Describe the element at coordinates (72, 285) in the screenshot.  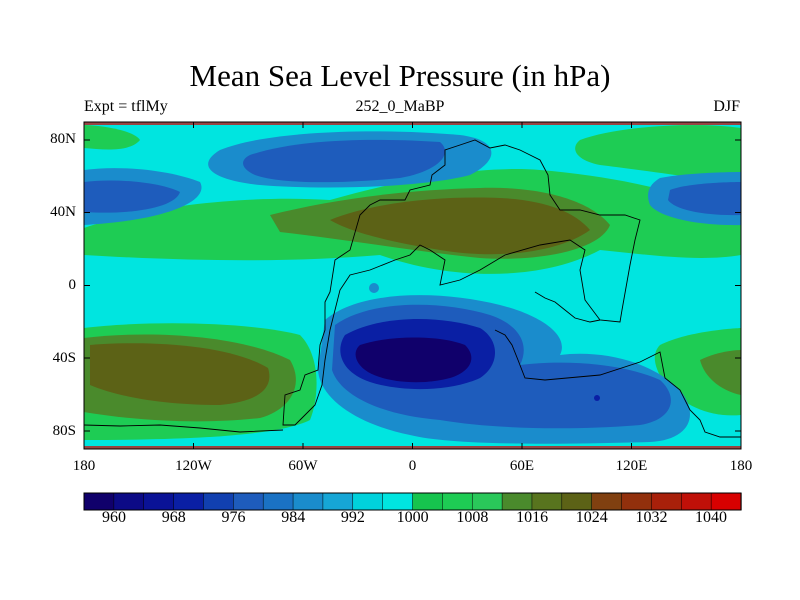
I see `y-tick-label: 0` at that location.